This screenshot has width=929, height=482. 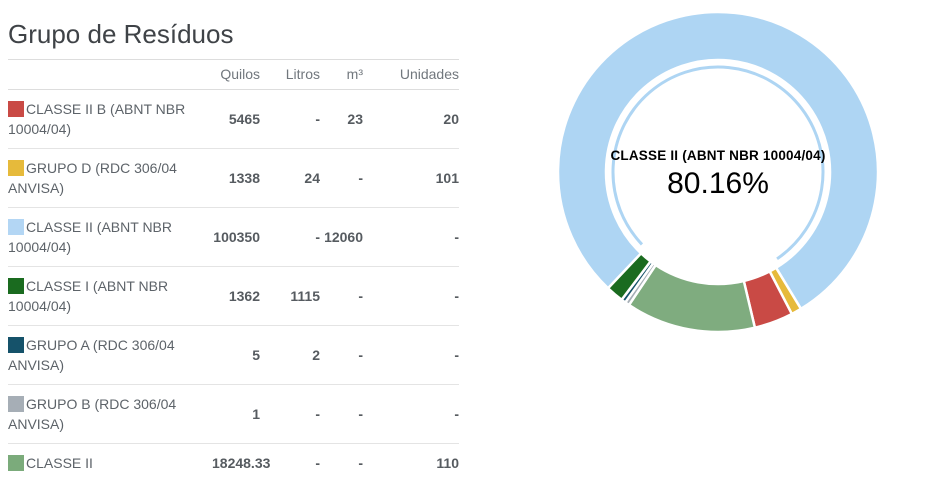 I want to click on table-header-row: Quilos Litros m³ Unidades, so click(x=233, y=75).